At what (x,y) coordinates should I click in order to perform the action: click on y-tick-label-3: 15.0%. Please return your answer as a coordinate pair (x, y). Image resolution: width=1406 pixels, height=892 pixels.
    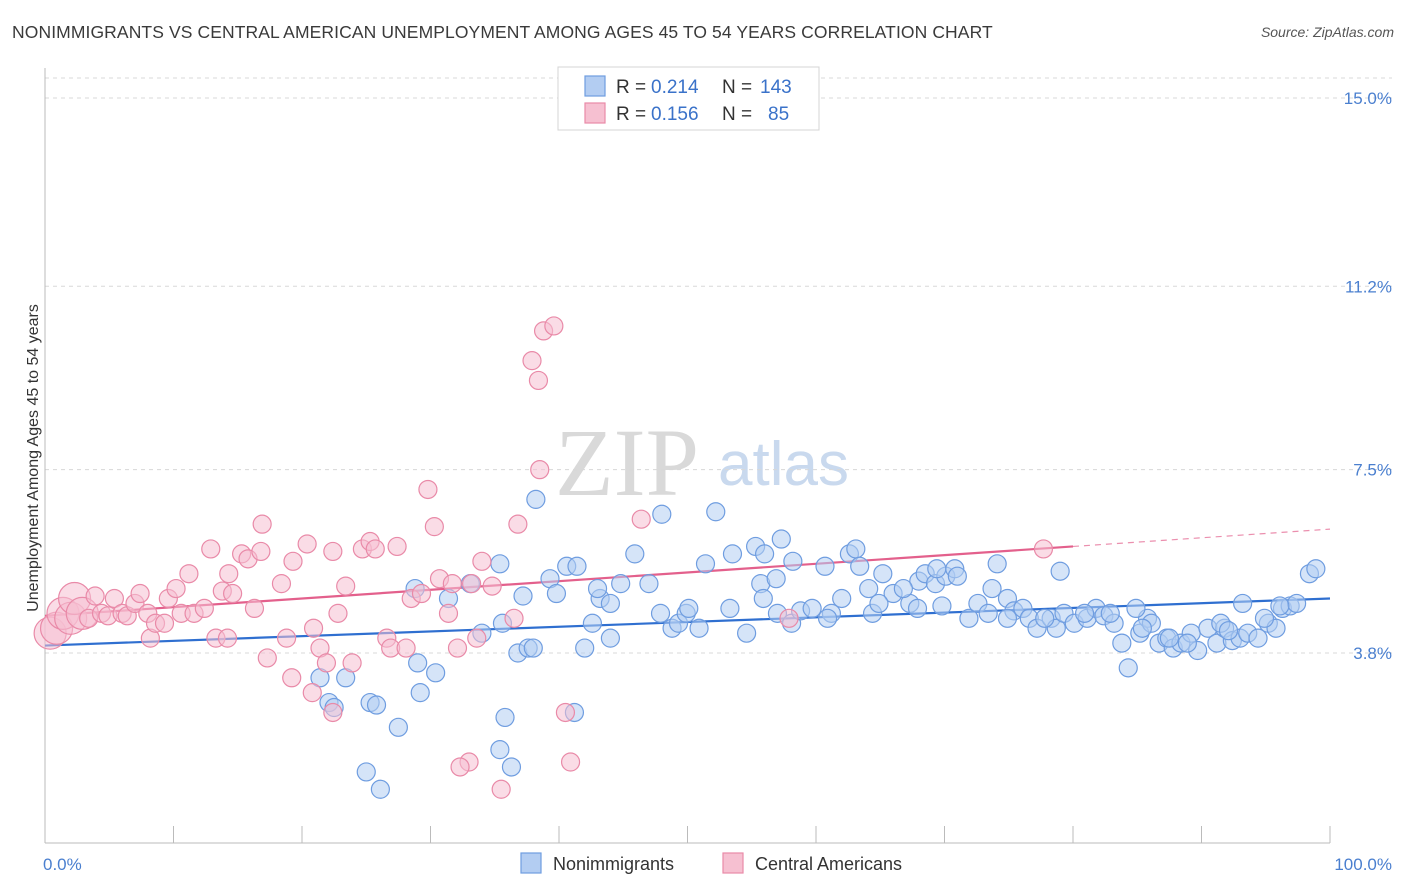
    Looking at the image, I should click on (1368, 98).